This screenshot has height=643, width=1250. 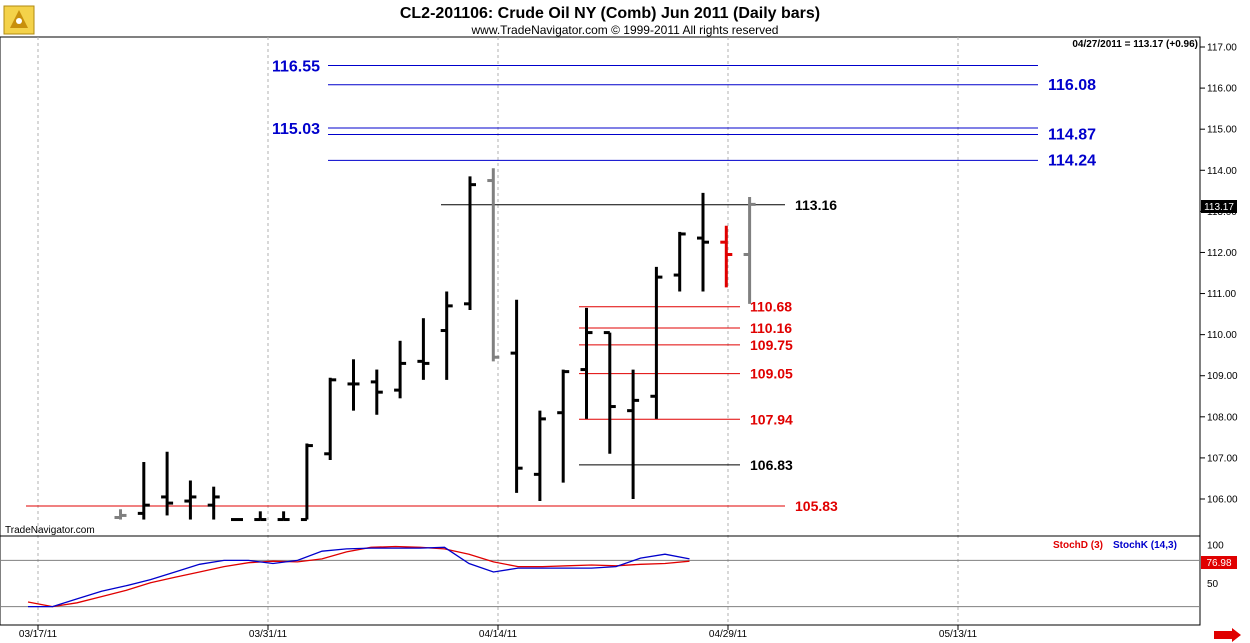 What do you see at coordinates (1222, 130) in the screenshot?
I see `y-tick-label: 115.00` at bounding box center [1222, 130].